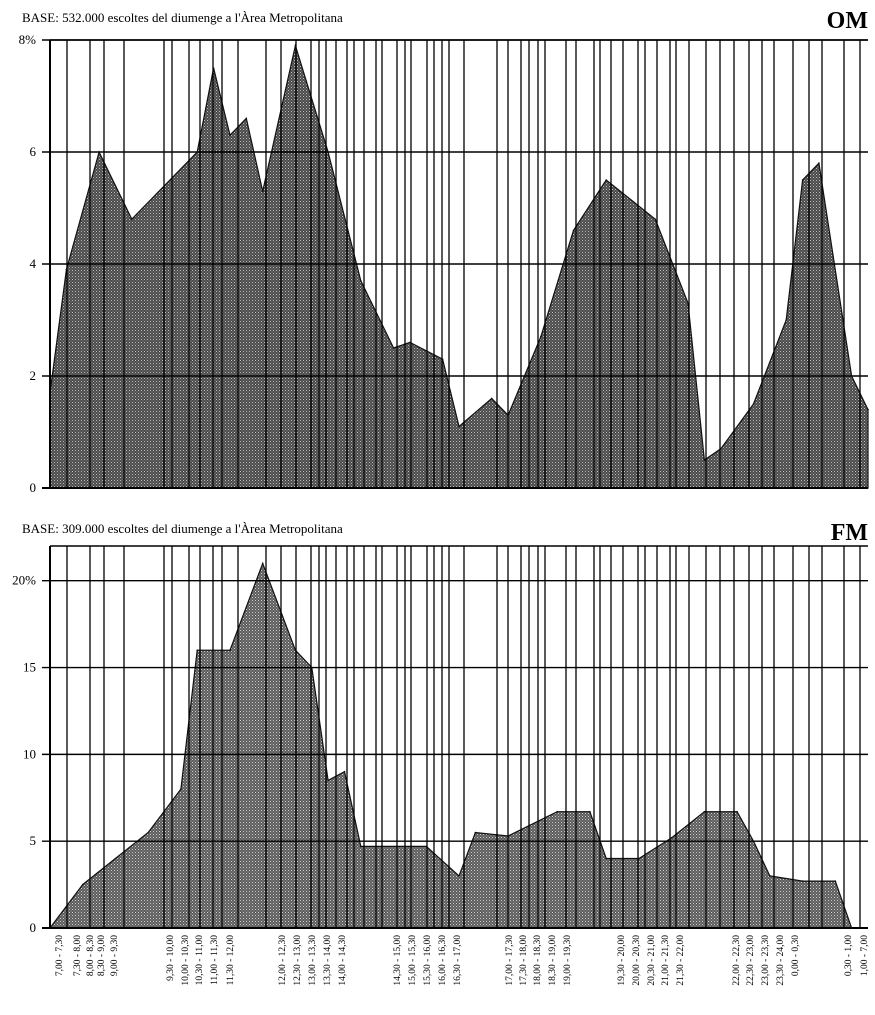 The image size is (875, 1015). I want to click on y-tick-label: 8%, so click(28, 39).